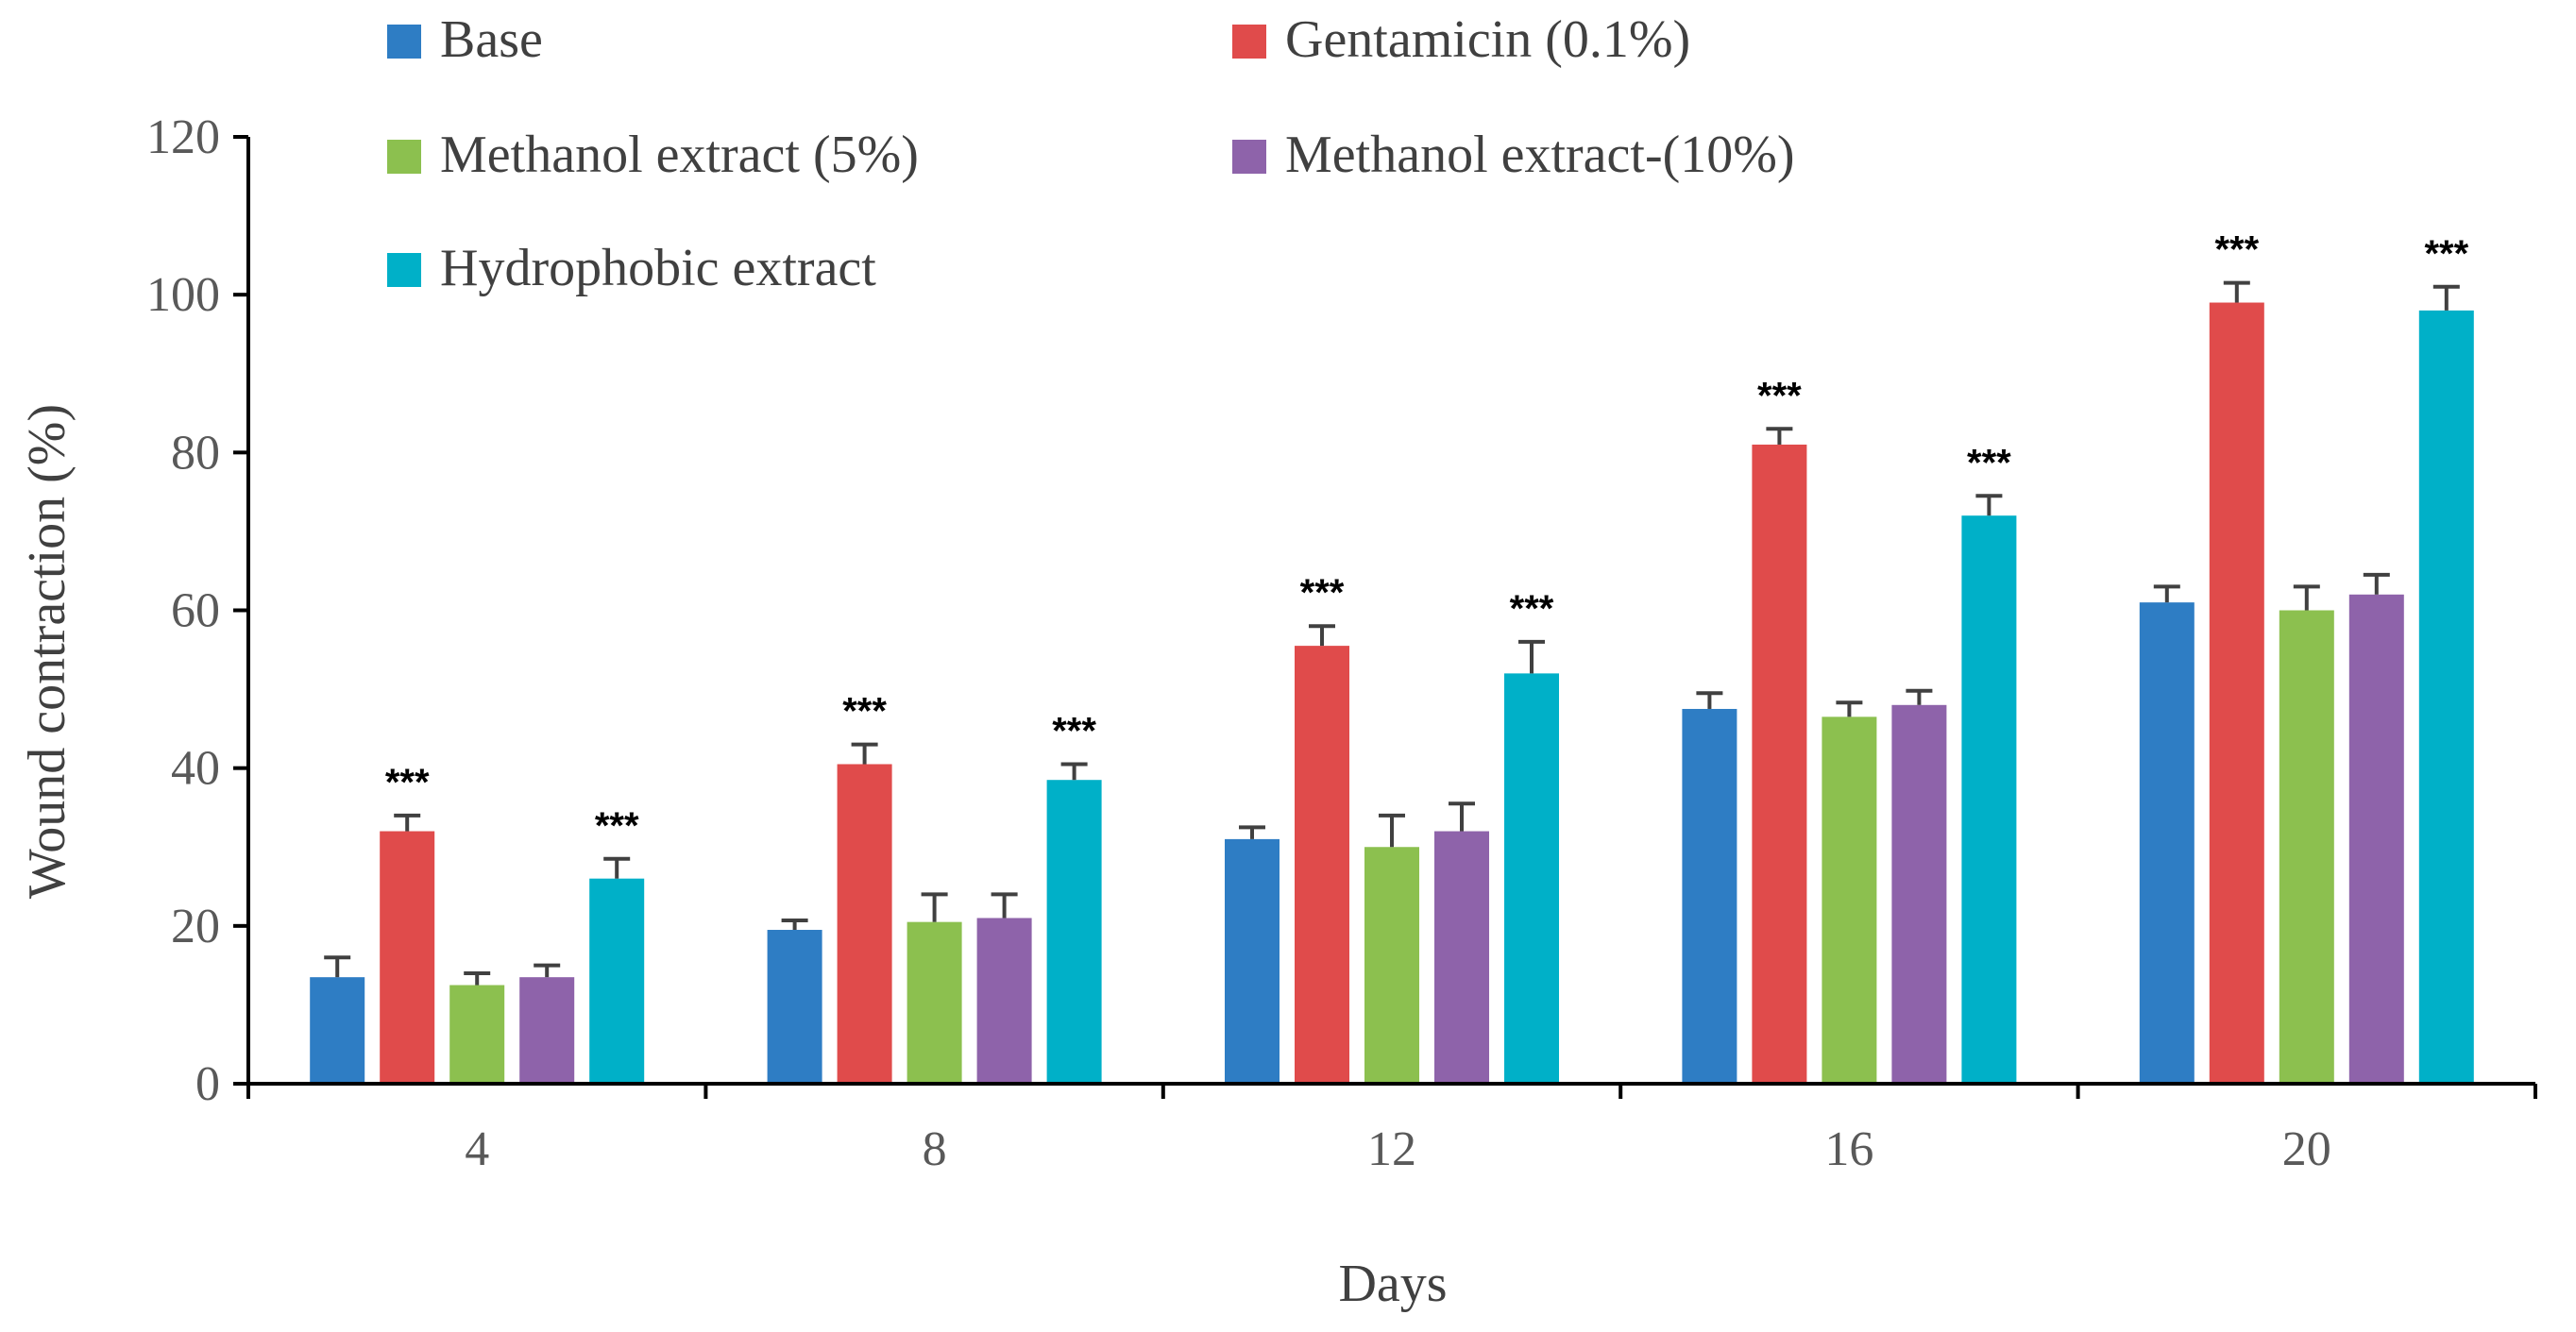 The image size is (2576, 1332). I want to click on legend-item: Methanol extract (5%), so click(653, 155).